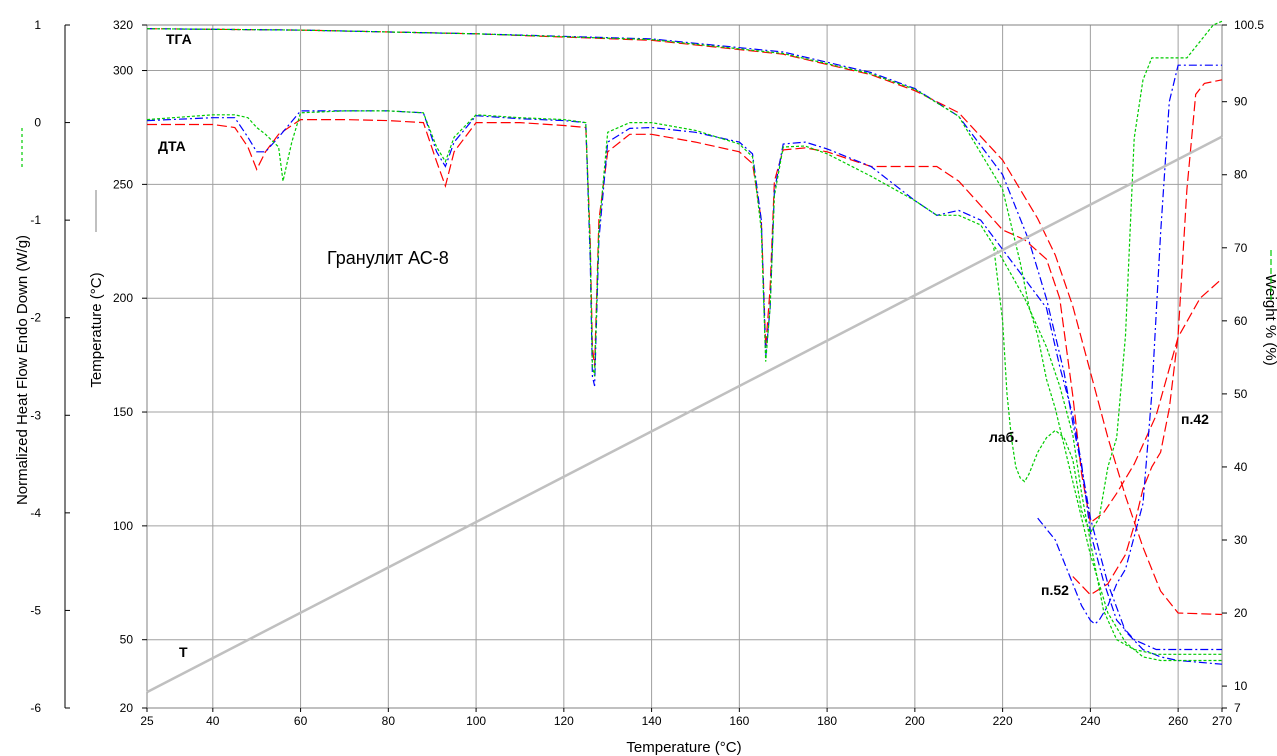  I want to click on x-tick-label: 140, so click(652, 721).